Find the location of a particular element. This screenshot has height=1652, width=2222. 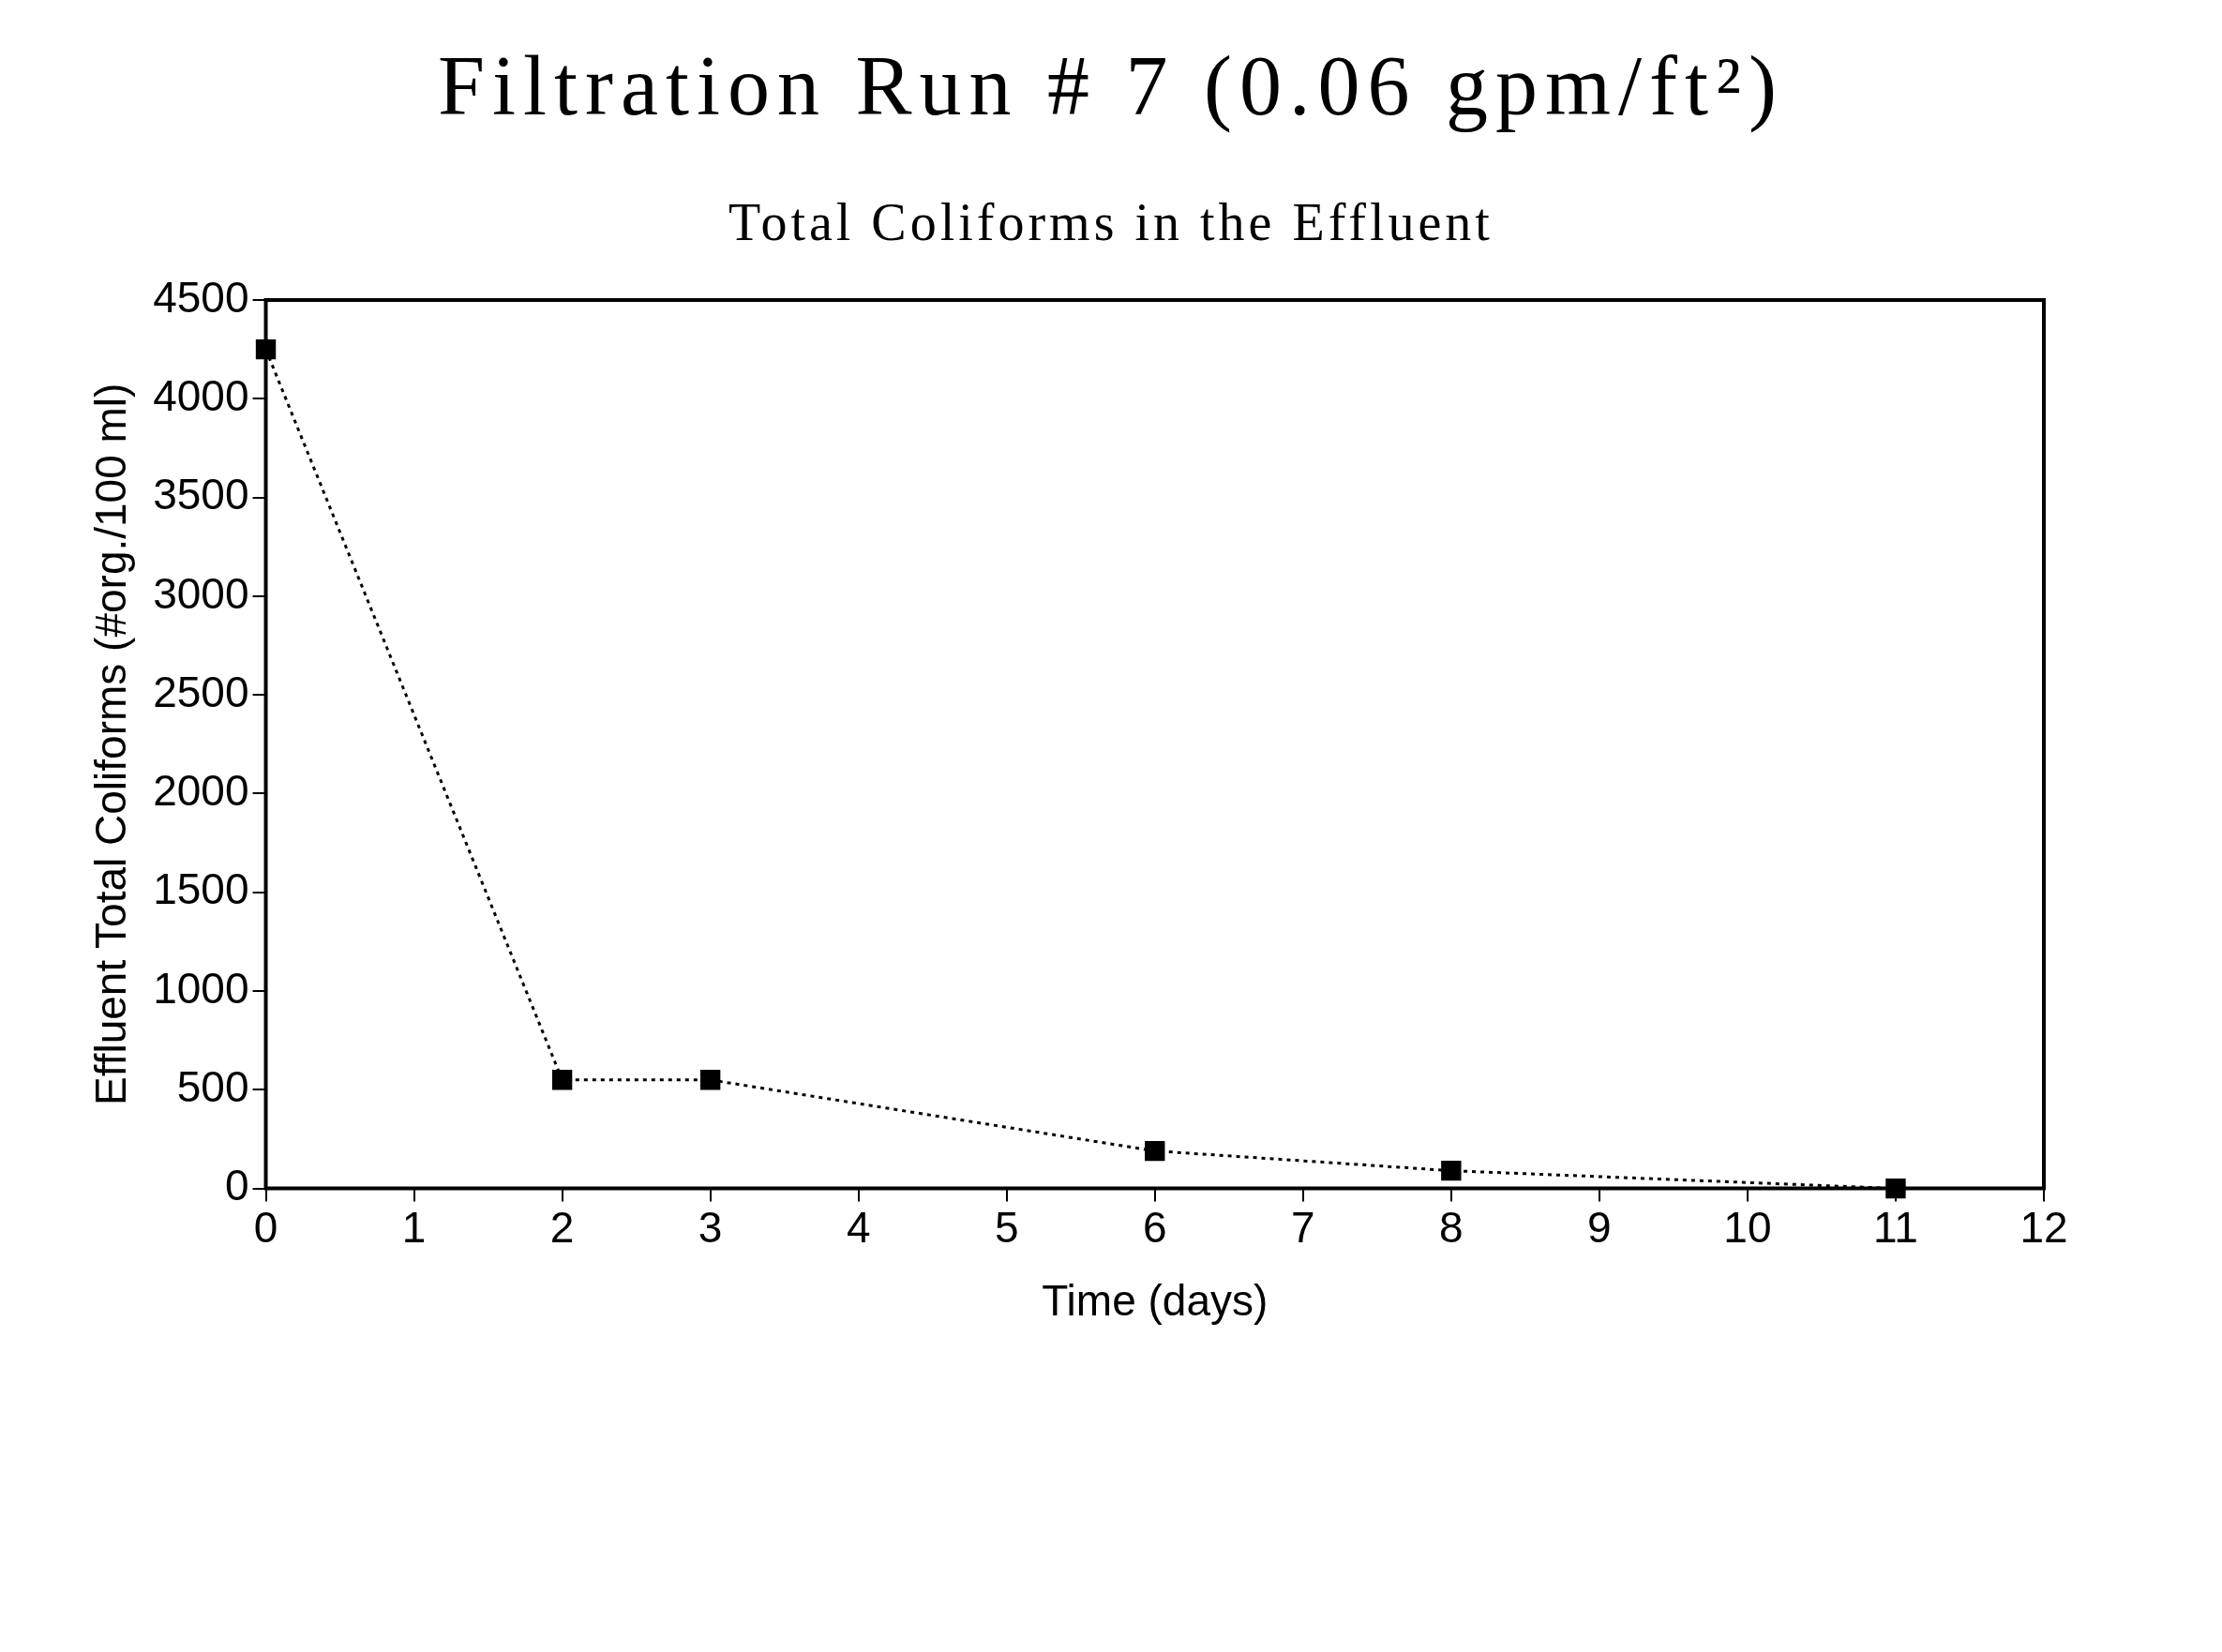

y-tick-label: 1000 is located at coordinates (201, 988).